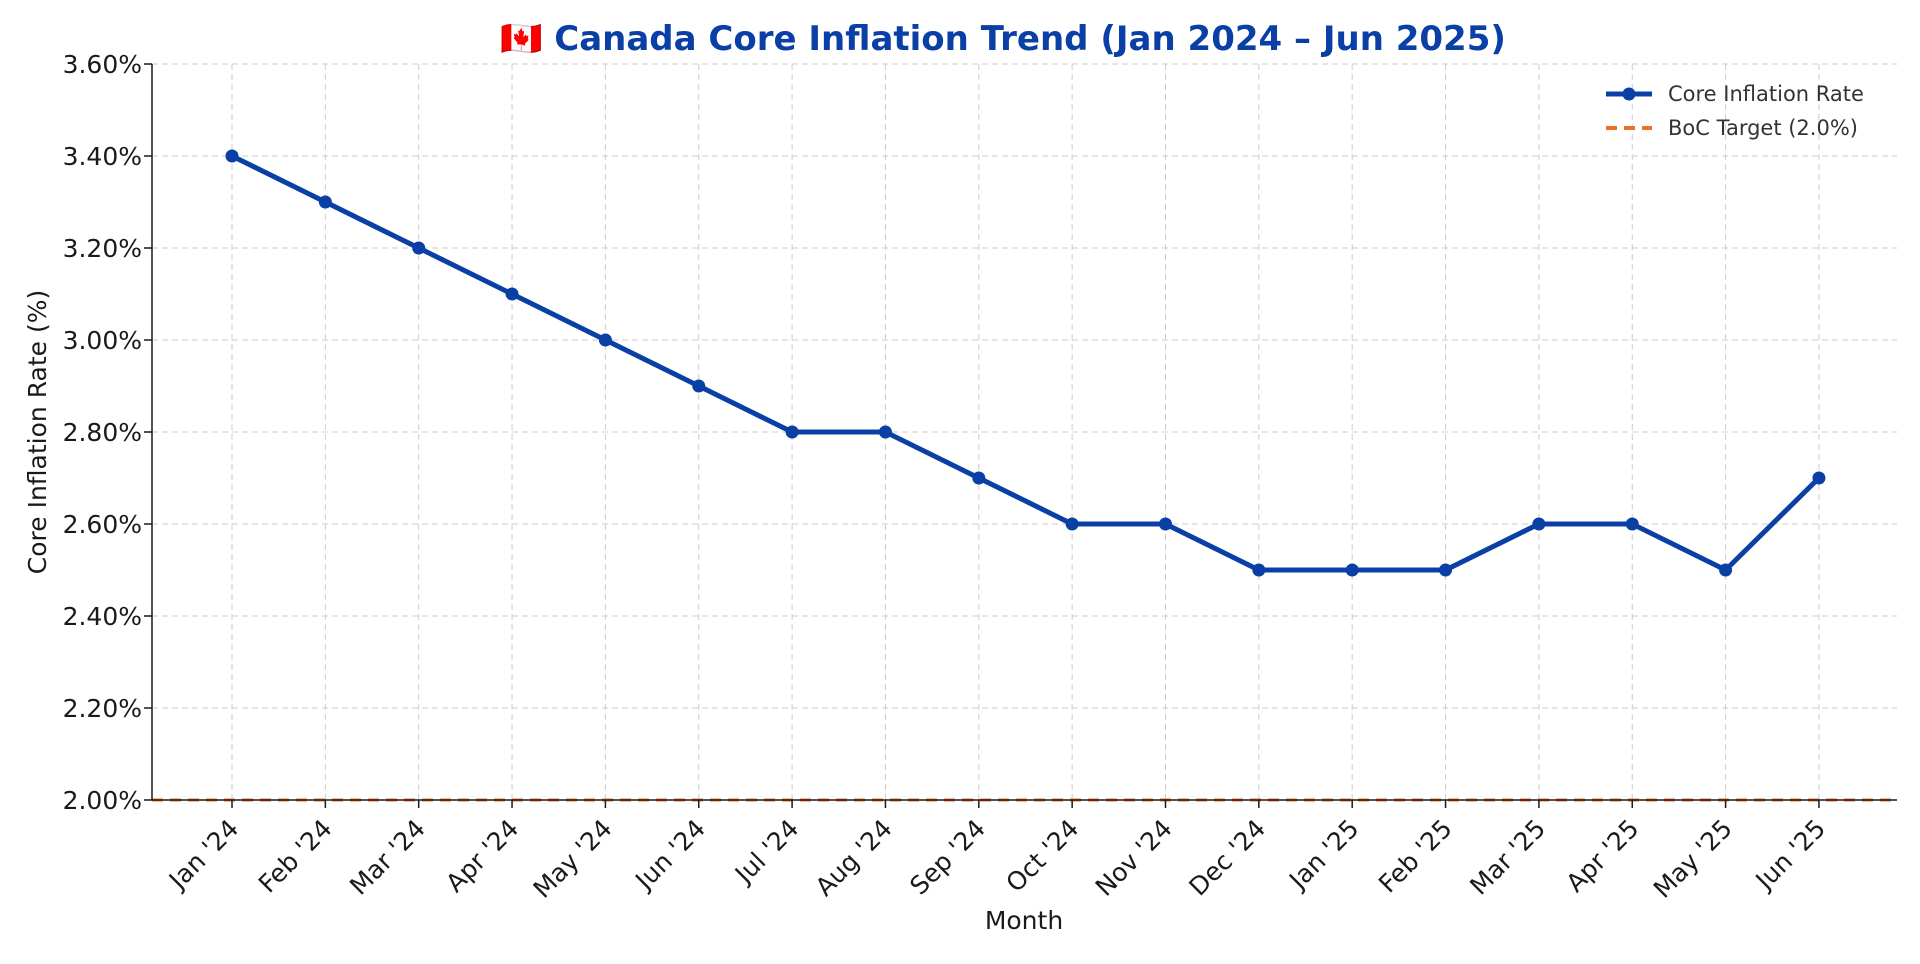  Describe the element at coordinates (482, 856) in the screenshot. I see `x-tick-label: Apr '24` at that location.